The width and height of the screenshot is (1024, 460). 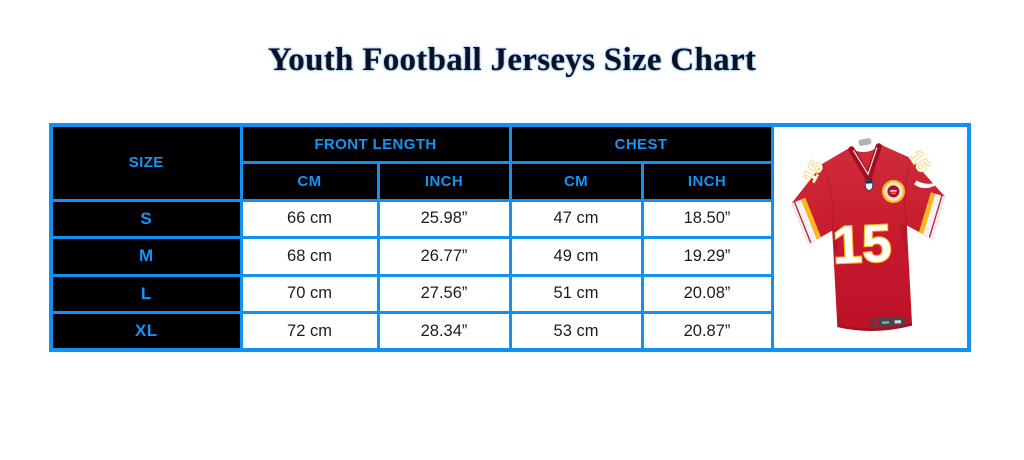 I want to click on chest-inch-value: 19.29”, so click(x=707, y=256).